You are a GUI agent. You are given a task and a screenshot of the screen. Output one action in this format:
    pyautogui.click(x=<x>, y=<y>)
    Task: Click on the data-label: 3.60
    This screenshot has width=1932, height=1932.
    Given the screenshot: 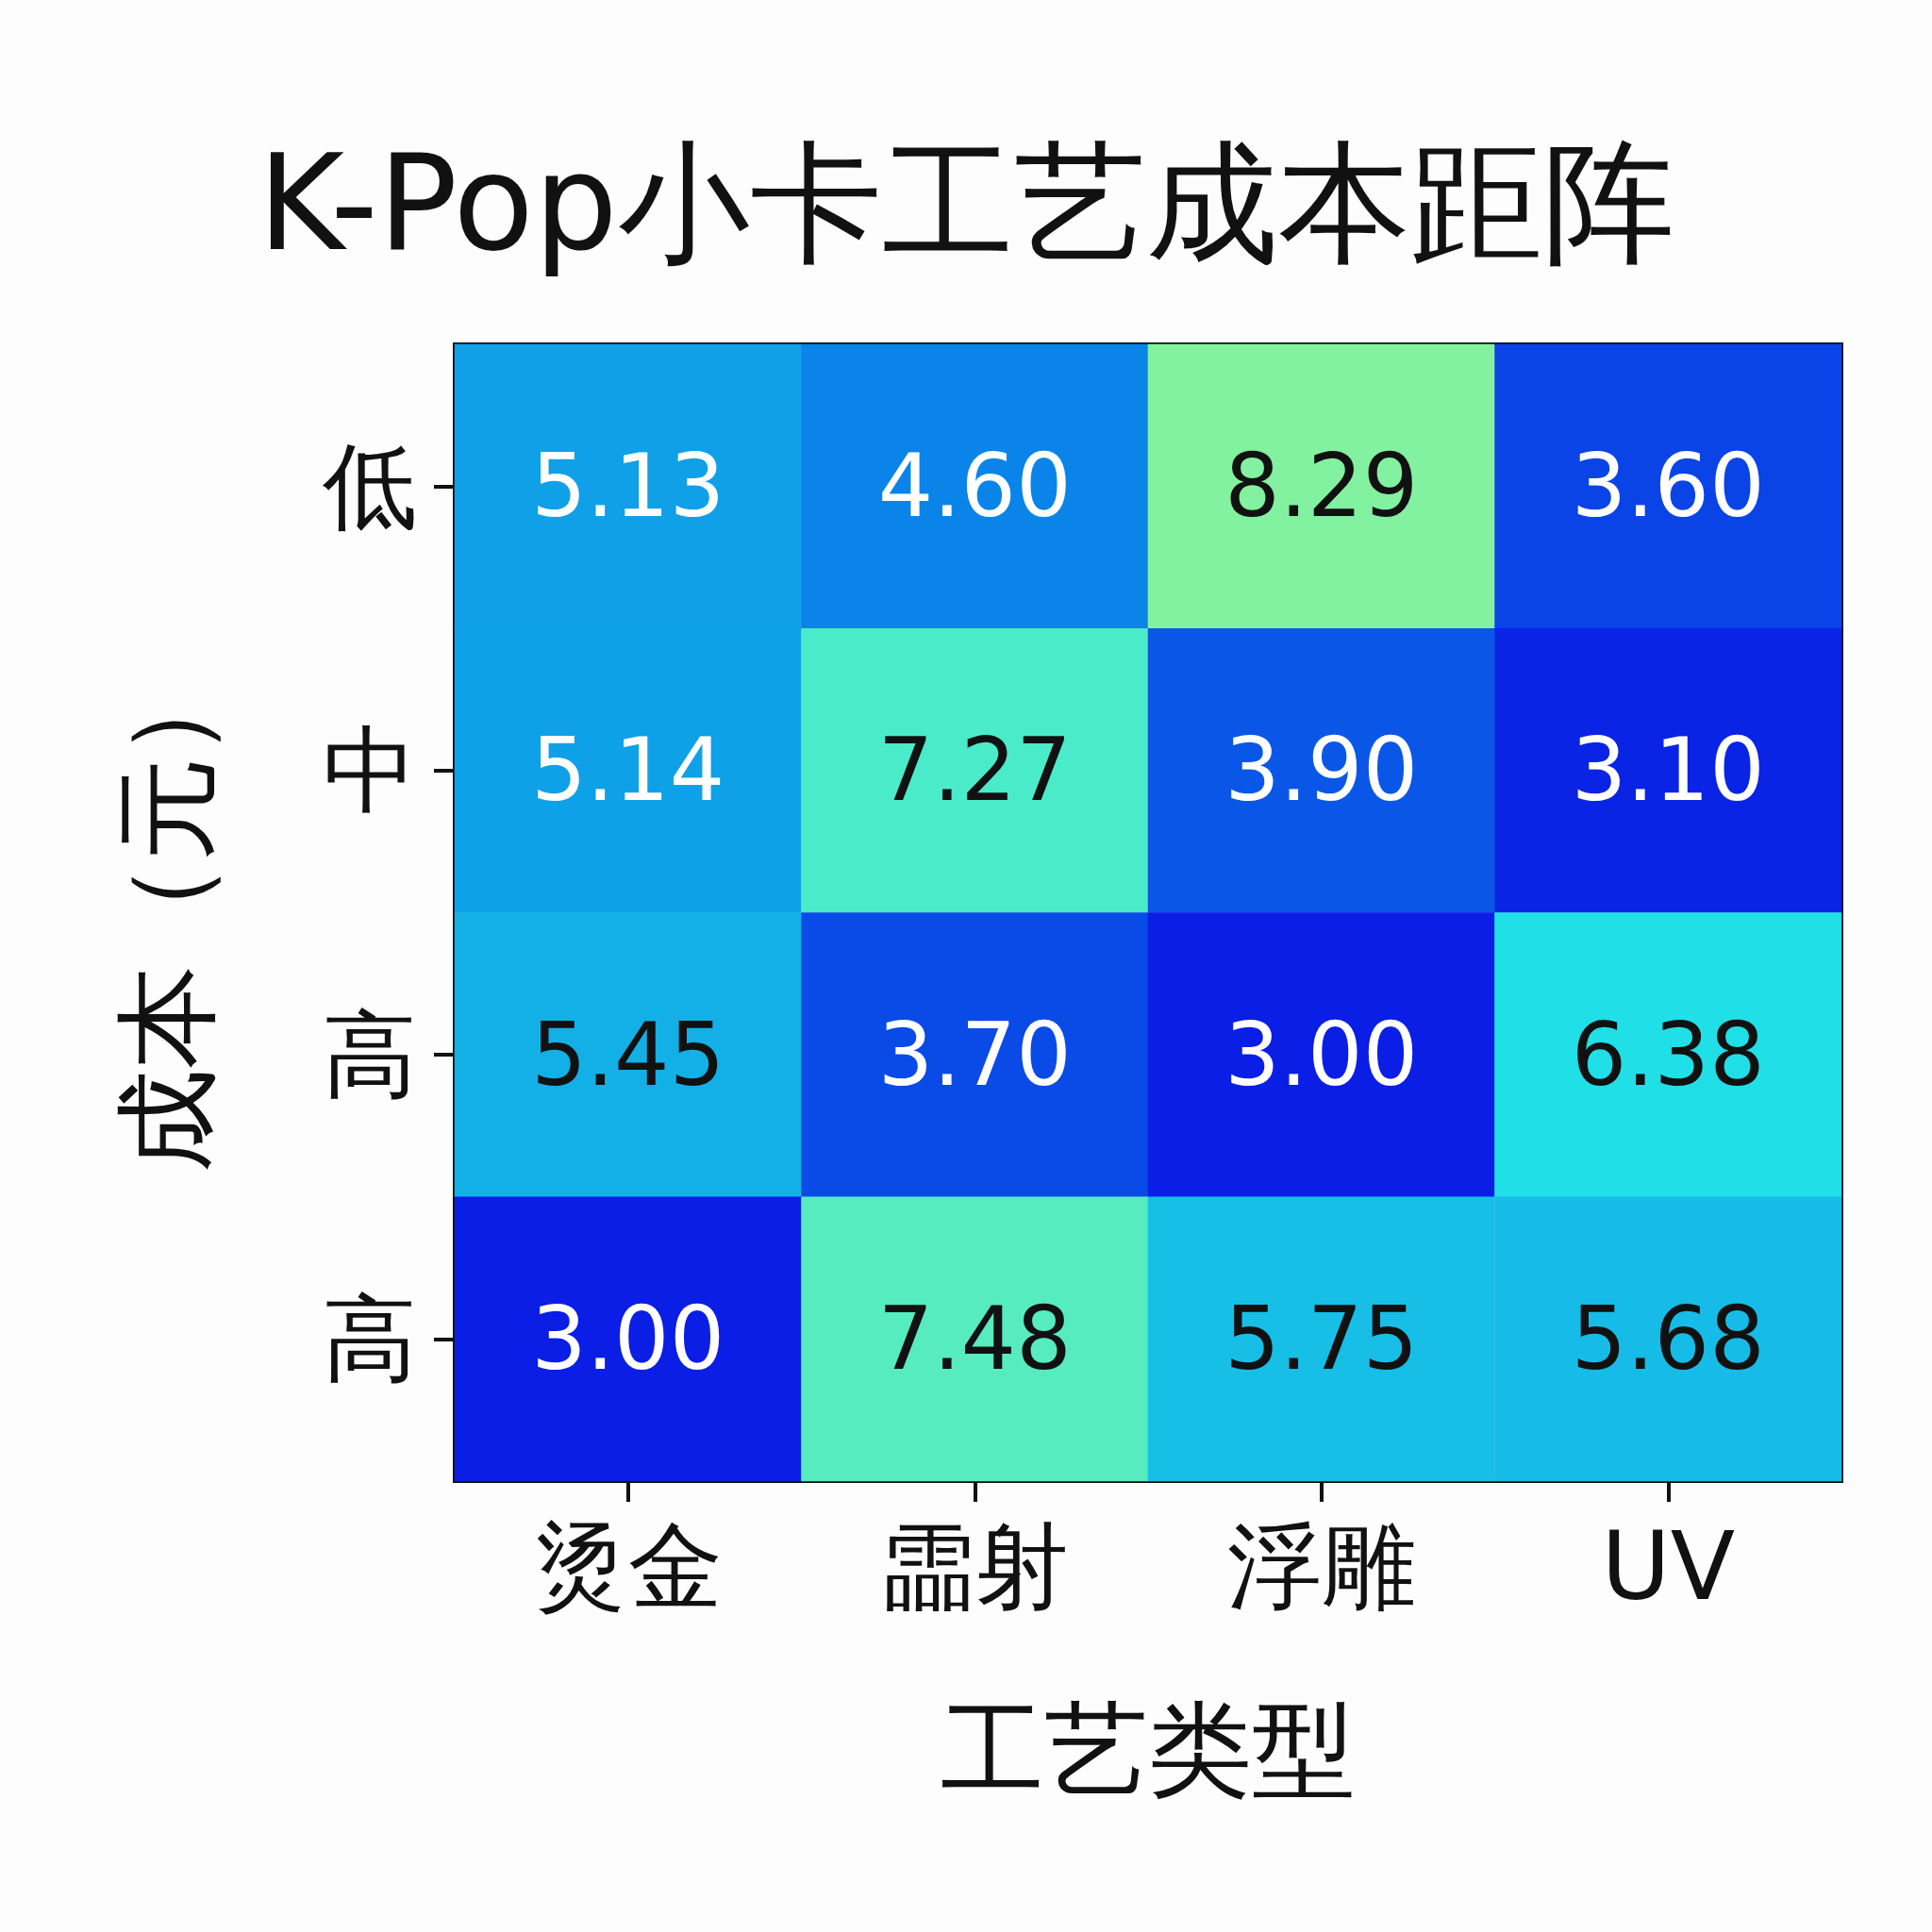 What is the action you would take?
    pyautogui.click(x=1668, y=487)
    